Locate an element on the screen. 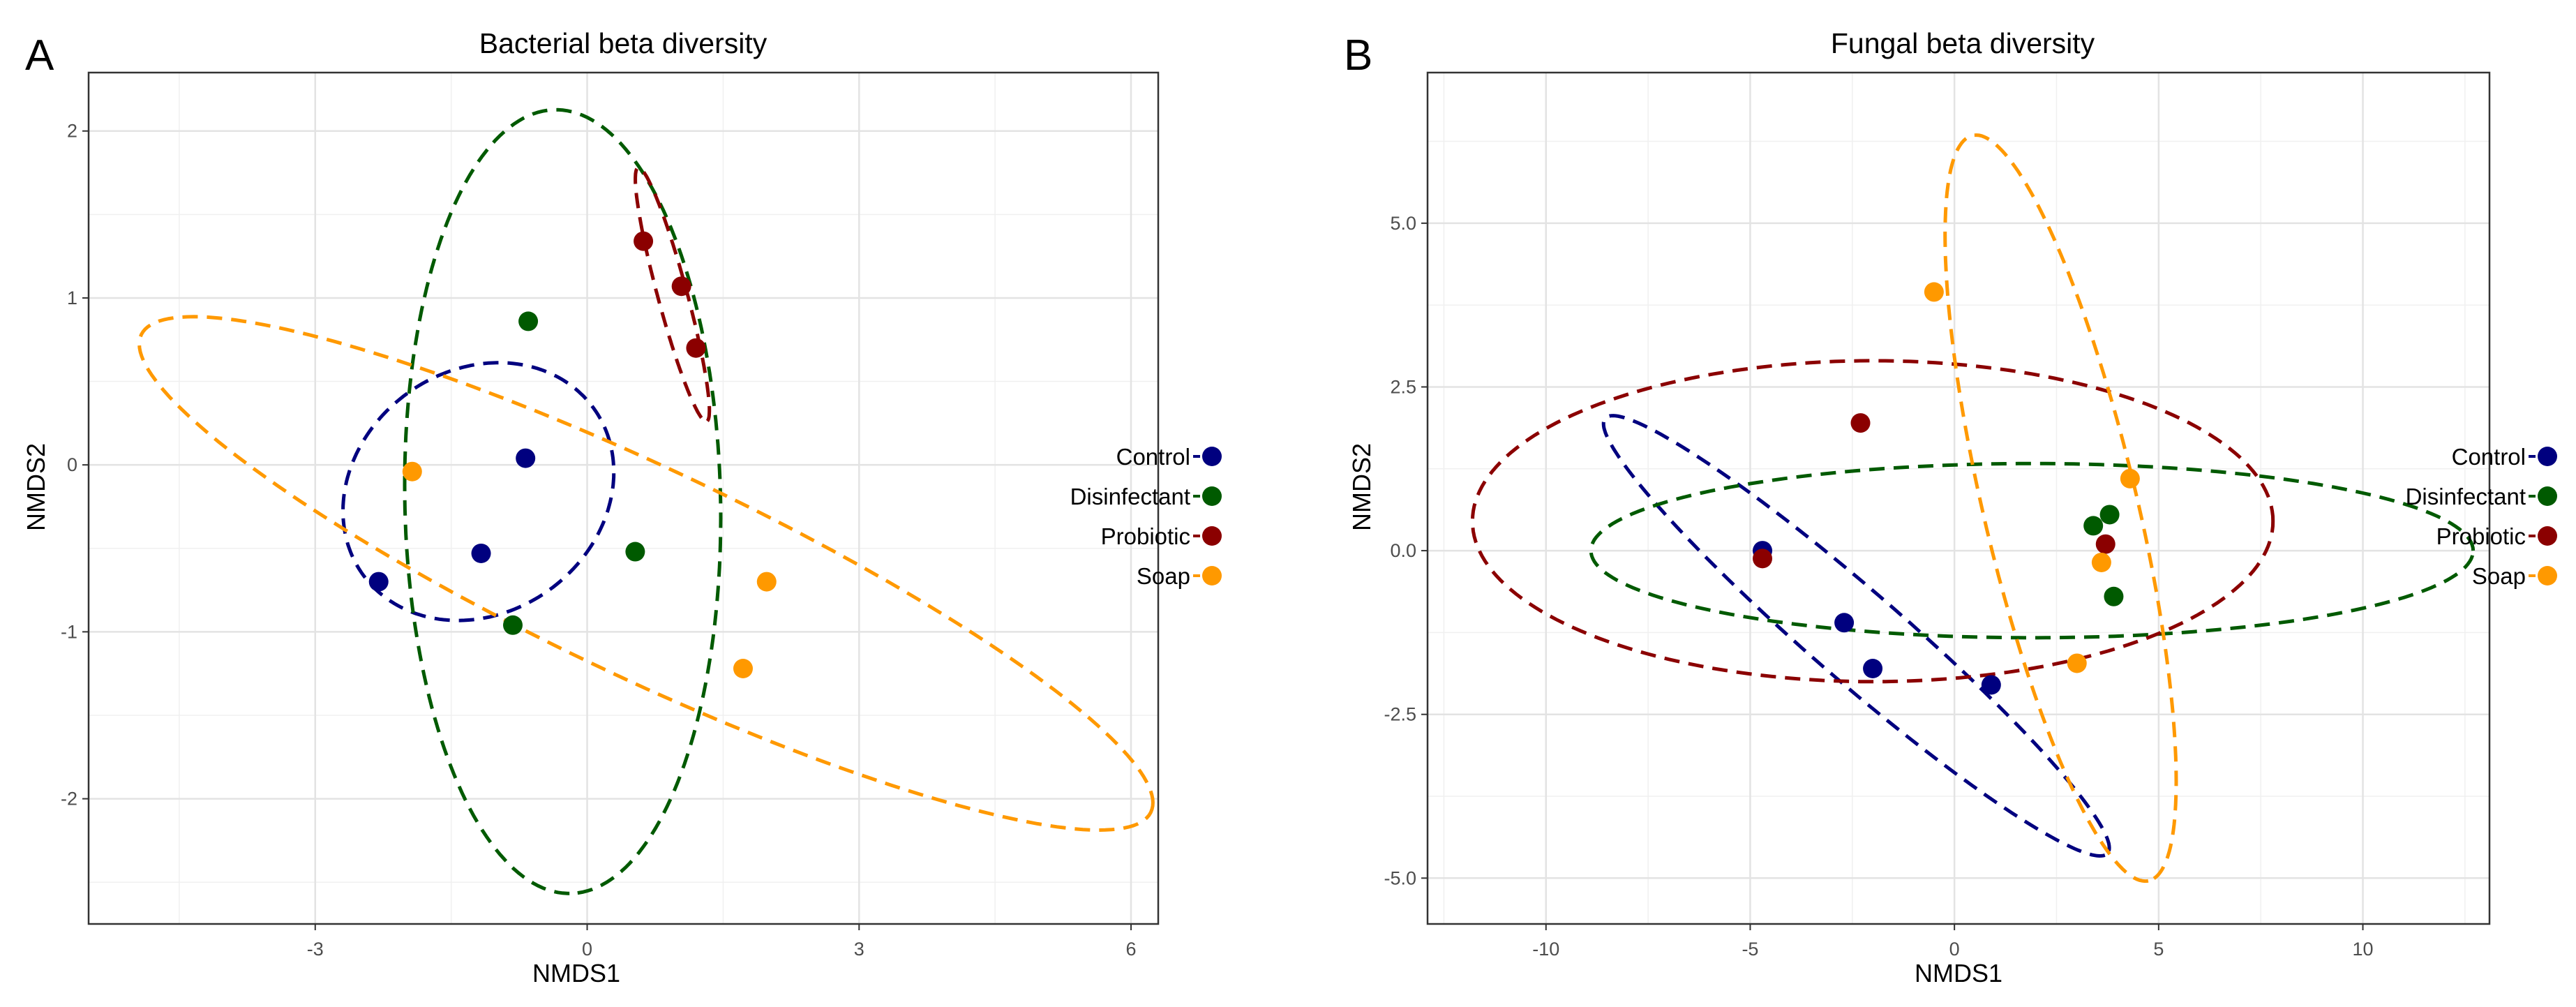 The image size is (2576, 1007). panel-b-tag: B is located at coordinates (1358, 55).